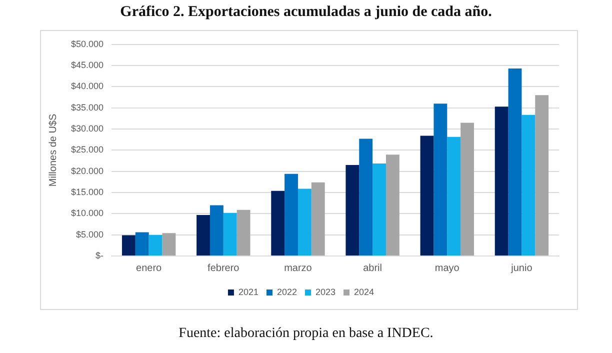  What do you see at coordinates (149, 268) in the screenshot?
I see `x-tick-label: enero` at bounding box center [149, 268].